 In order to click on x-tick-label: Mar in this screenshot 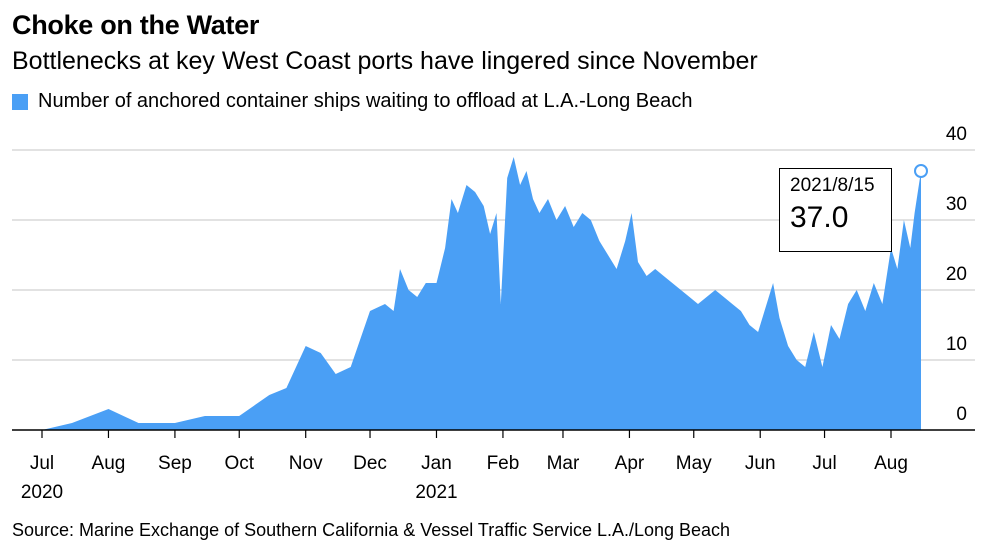, I will do `click(563, 463)`.